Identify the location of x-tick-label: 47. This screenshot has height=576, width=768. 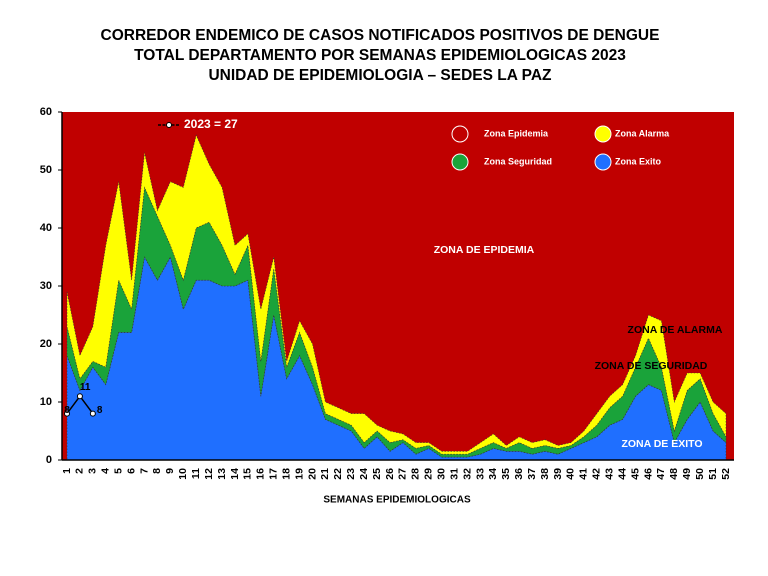
(661, 474).